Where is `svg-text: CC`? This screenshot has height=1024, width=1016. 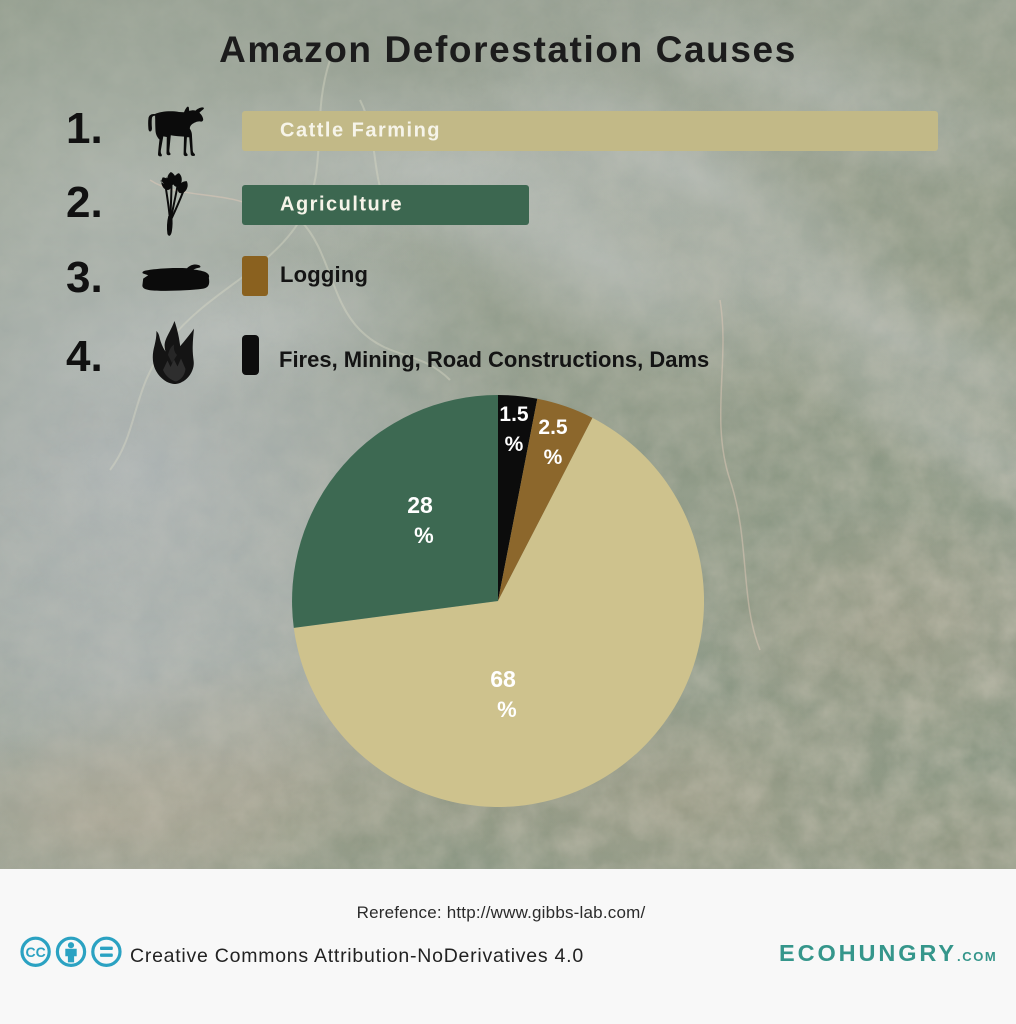 svg-text: CC is located at coordinates (35, 952).